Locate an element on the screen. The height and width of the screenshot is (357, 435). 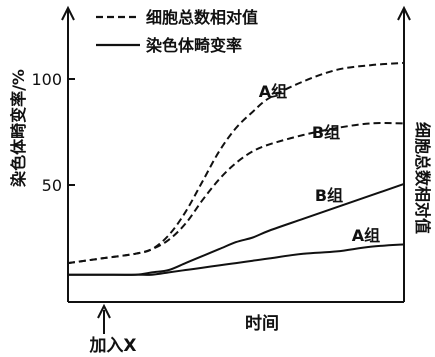
left-y-ticks: 100 50 is located at coordinates (53, 132).